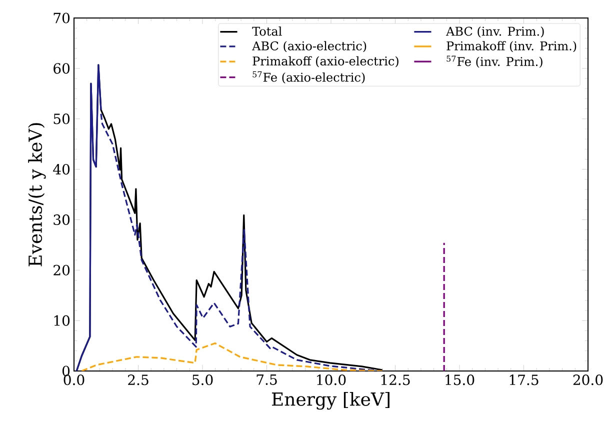 The width and height of the screenshot is (613, 423). What do you see at coordinates (395, 380) in the screenshot?
I see `x-tick-label: 12.5` at bounding box center [395, 380].